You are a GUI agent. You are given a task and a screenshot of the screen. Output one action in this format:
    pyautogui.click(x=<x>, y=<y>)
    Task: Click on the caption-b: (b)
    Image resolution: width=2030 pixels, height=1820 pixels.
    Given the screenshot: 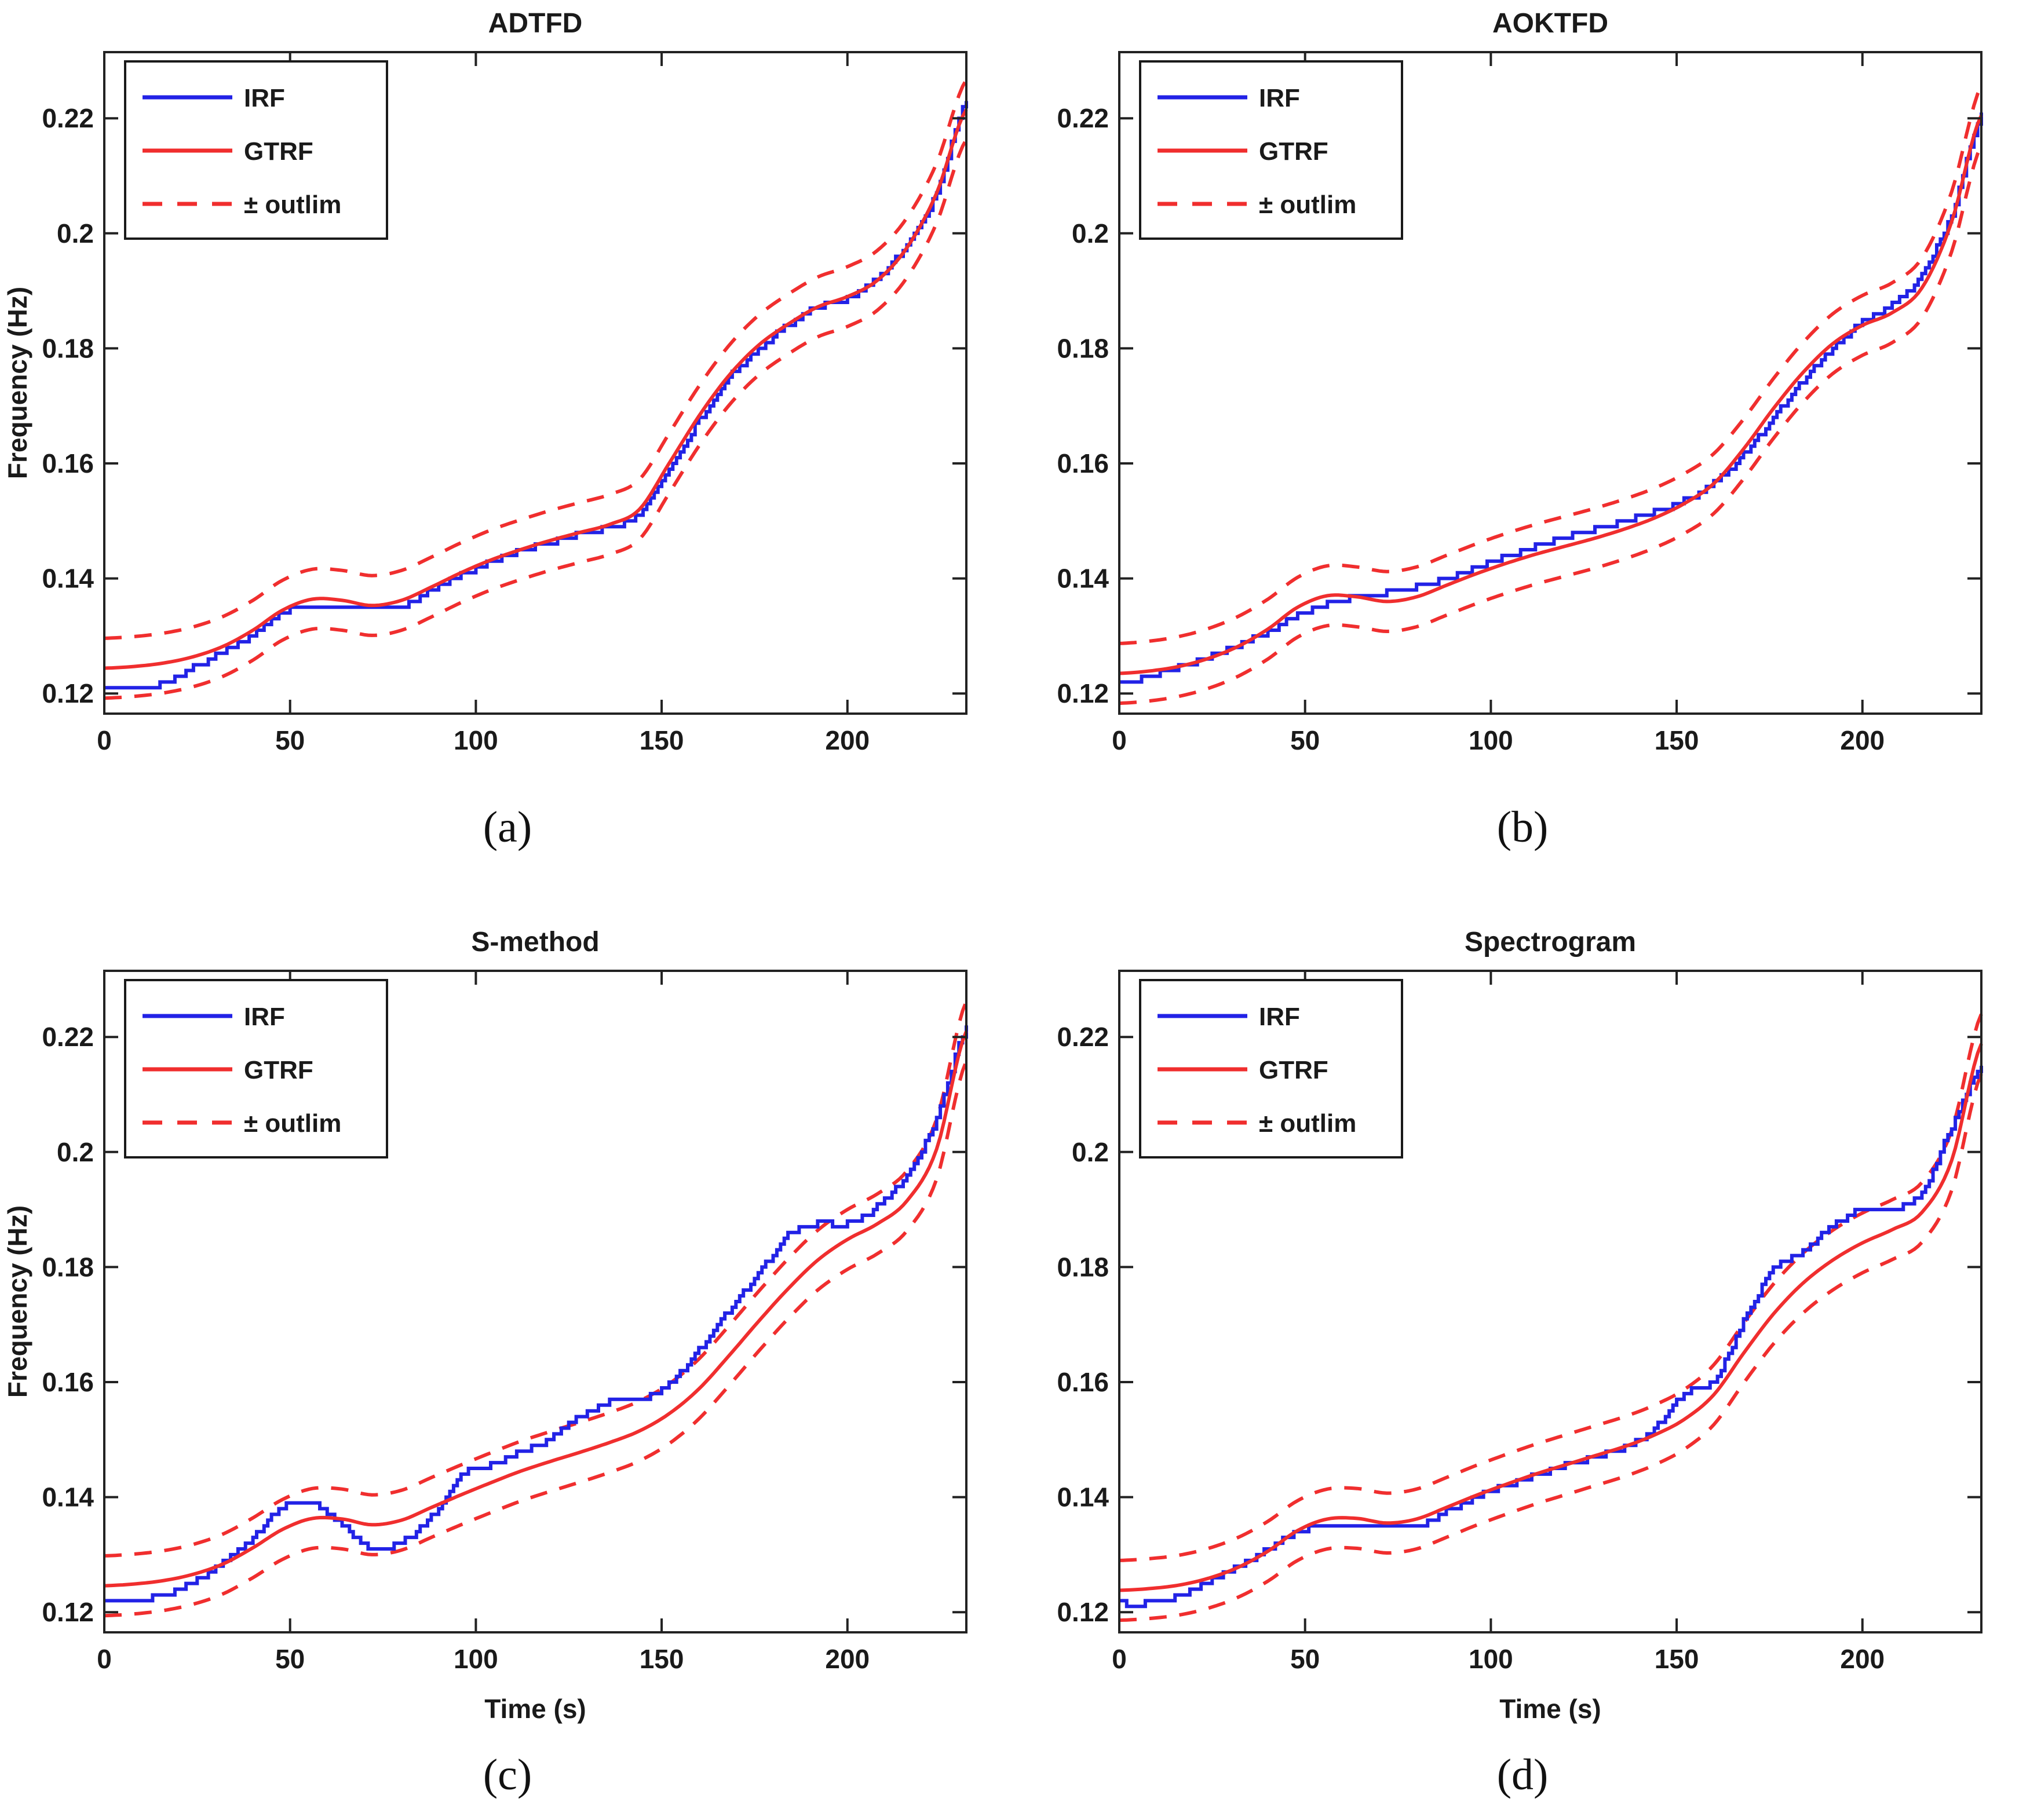 What is the action you would take?
    pyautogui.click(x=1522, y=827)
    